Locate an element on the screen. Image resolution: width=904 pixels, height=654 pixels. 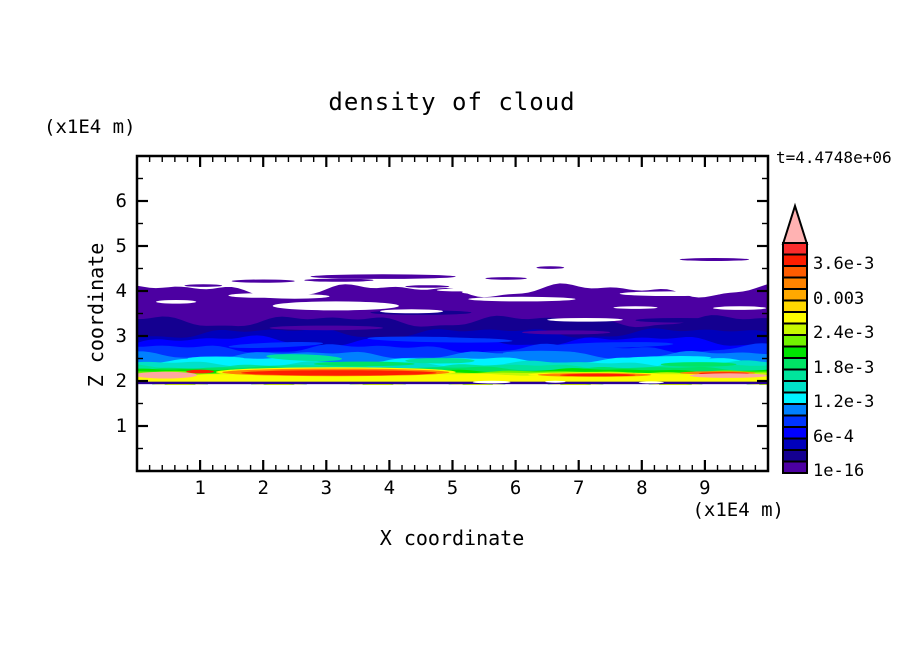
x-tick-label: 9 is located at coordinates (705, 488).